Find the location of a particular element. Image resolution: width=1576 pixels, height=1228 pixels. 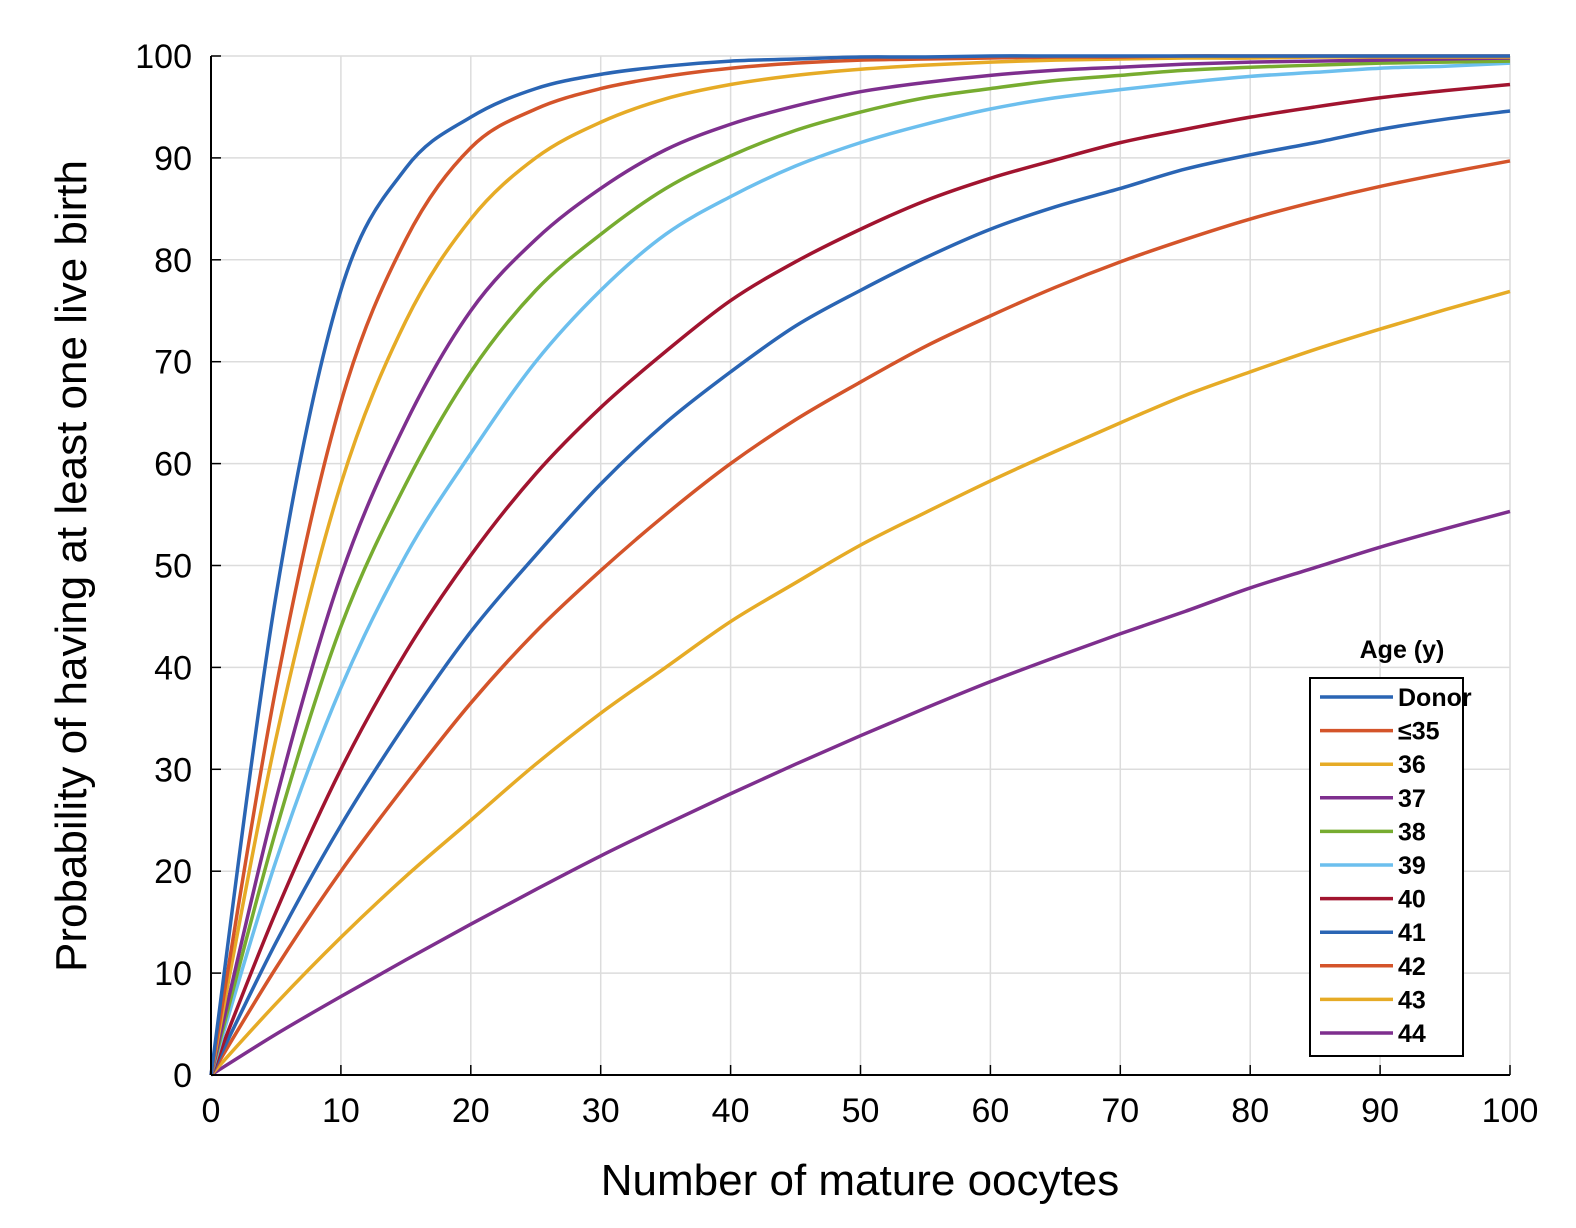

y-tick-label: 30 is located at coordinates (173, 770).